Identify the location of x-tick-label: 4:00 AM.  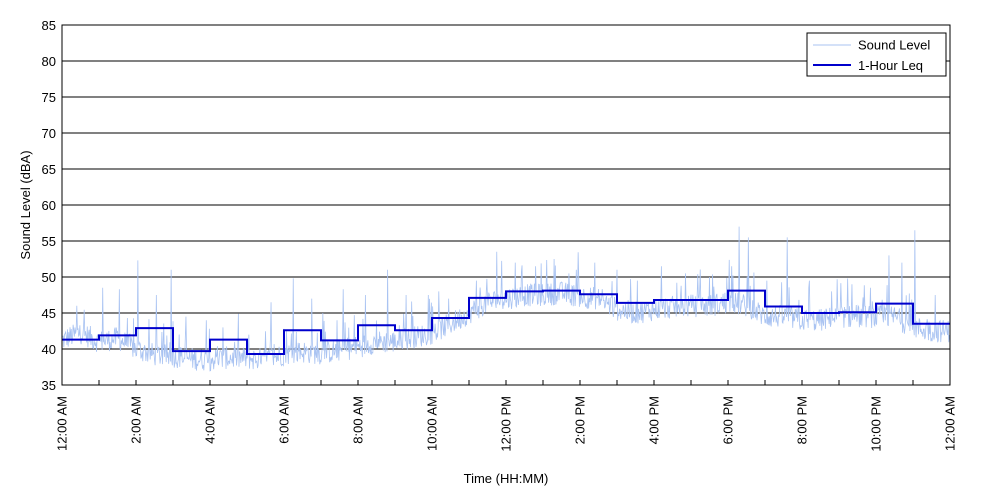
(210, 420).